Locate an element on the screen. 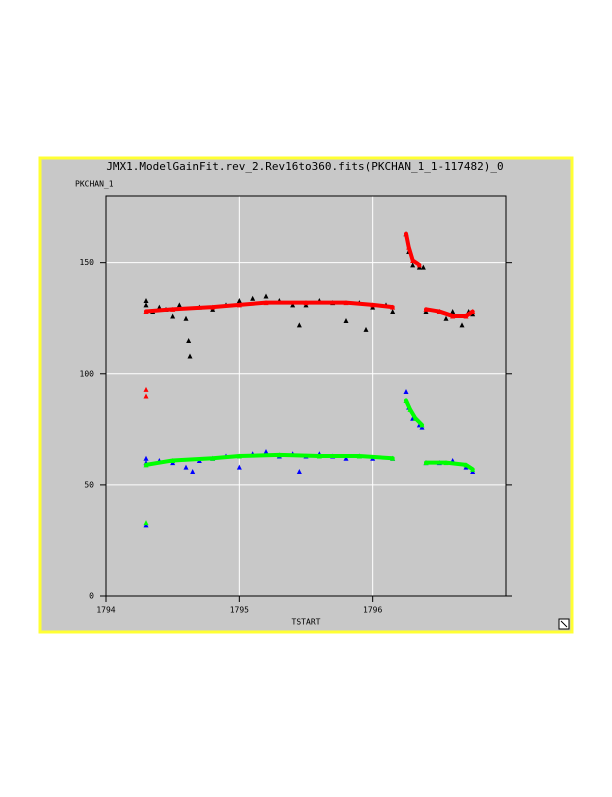 This screenshot has width=612, height=797. fit-line is located at coordinates (309, 435).